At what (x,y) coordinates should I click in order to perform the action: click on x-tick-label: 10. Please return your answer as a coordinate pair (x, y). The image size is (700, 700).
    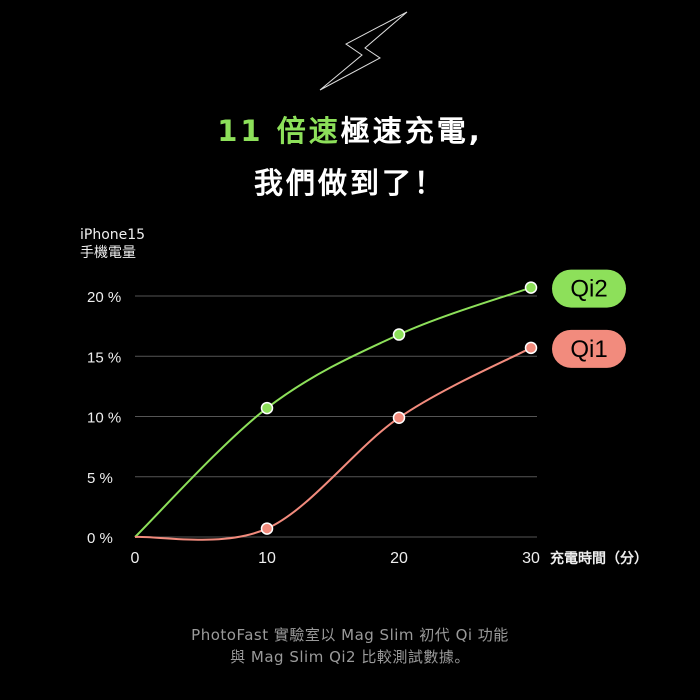
    Looking at the image, I should click on (267, 558).